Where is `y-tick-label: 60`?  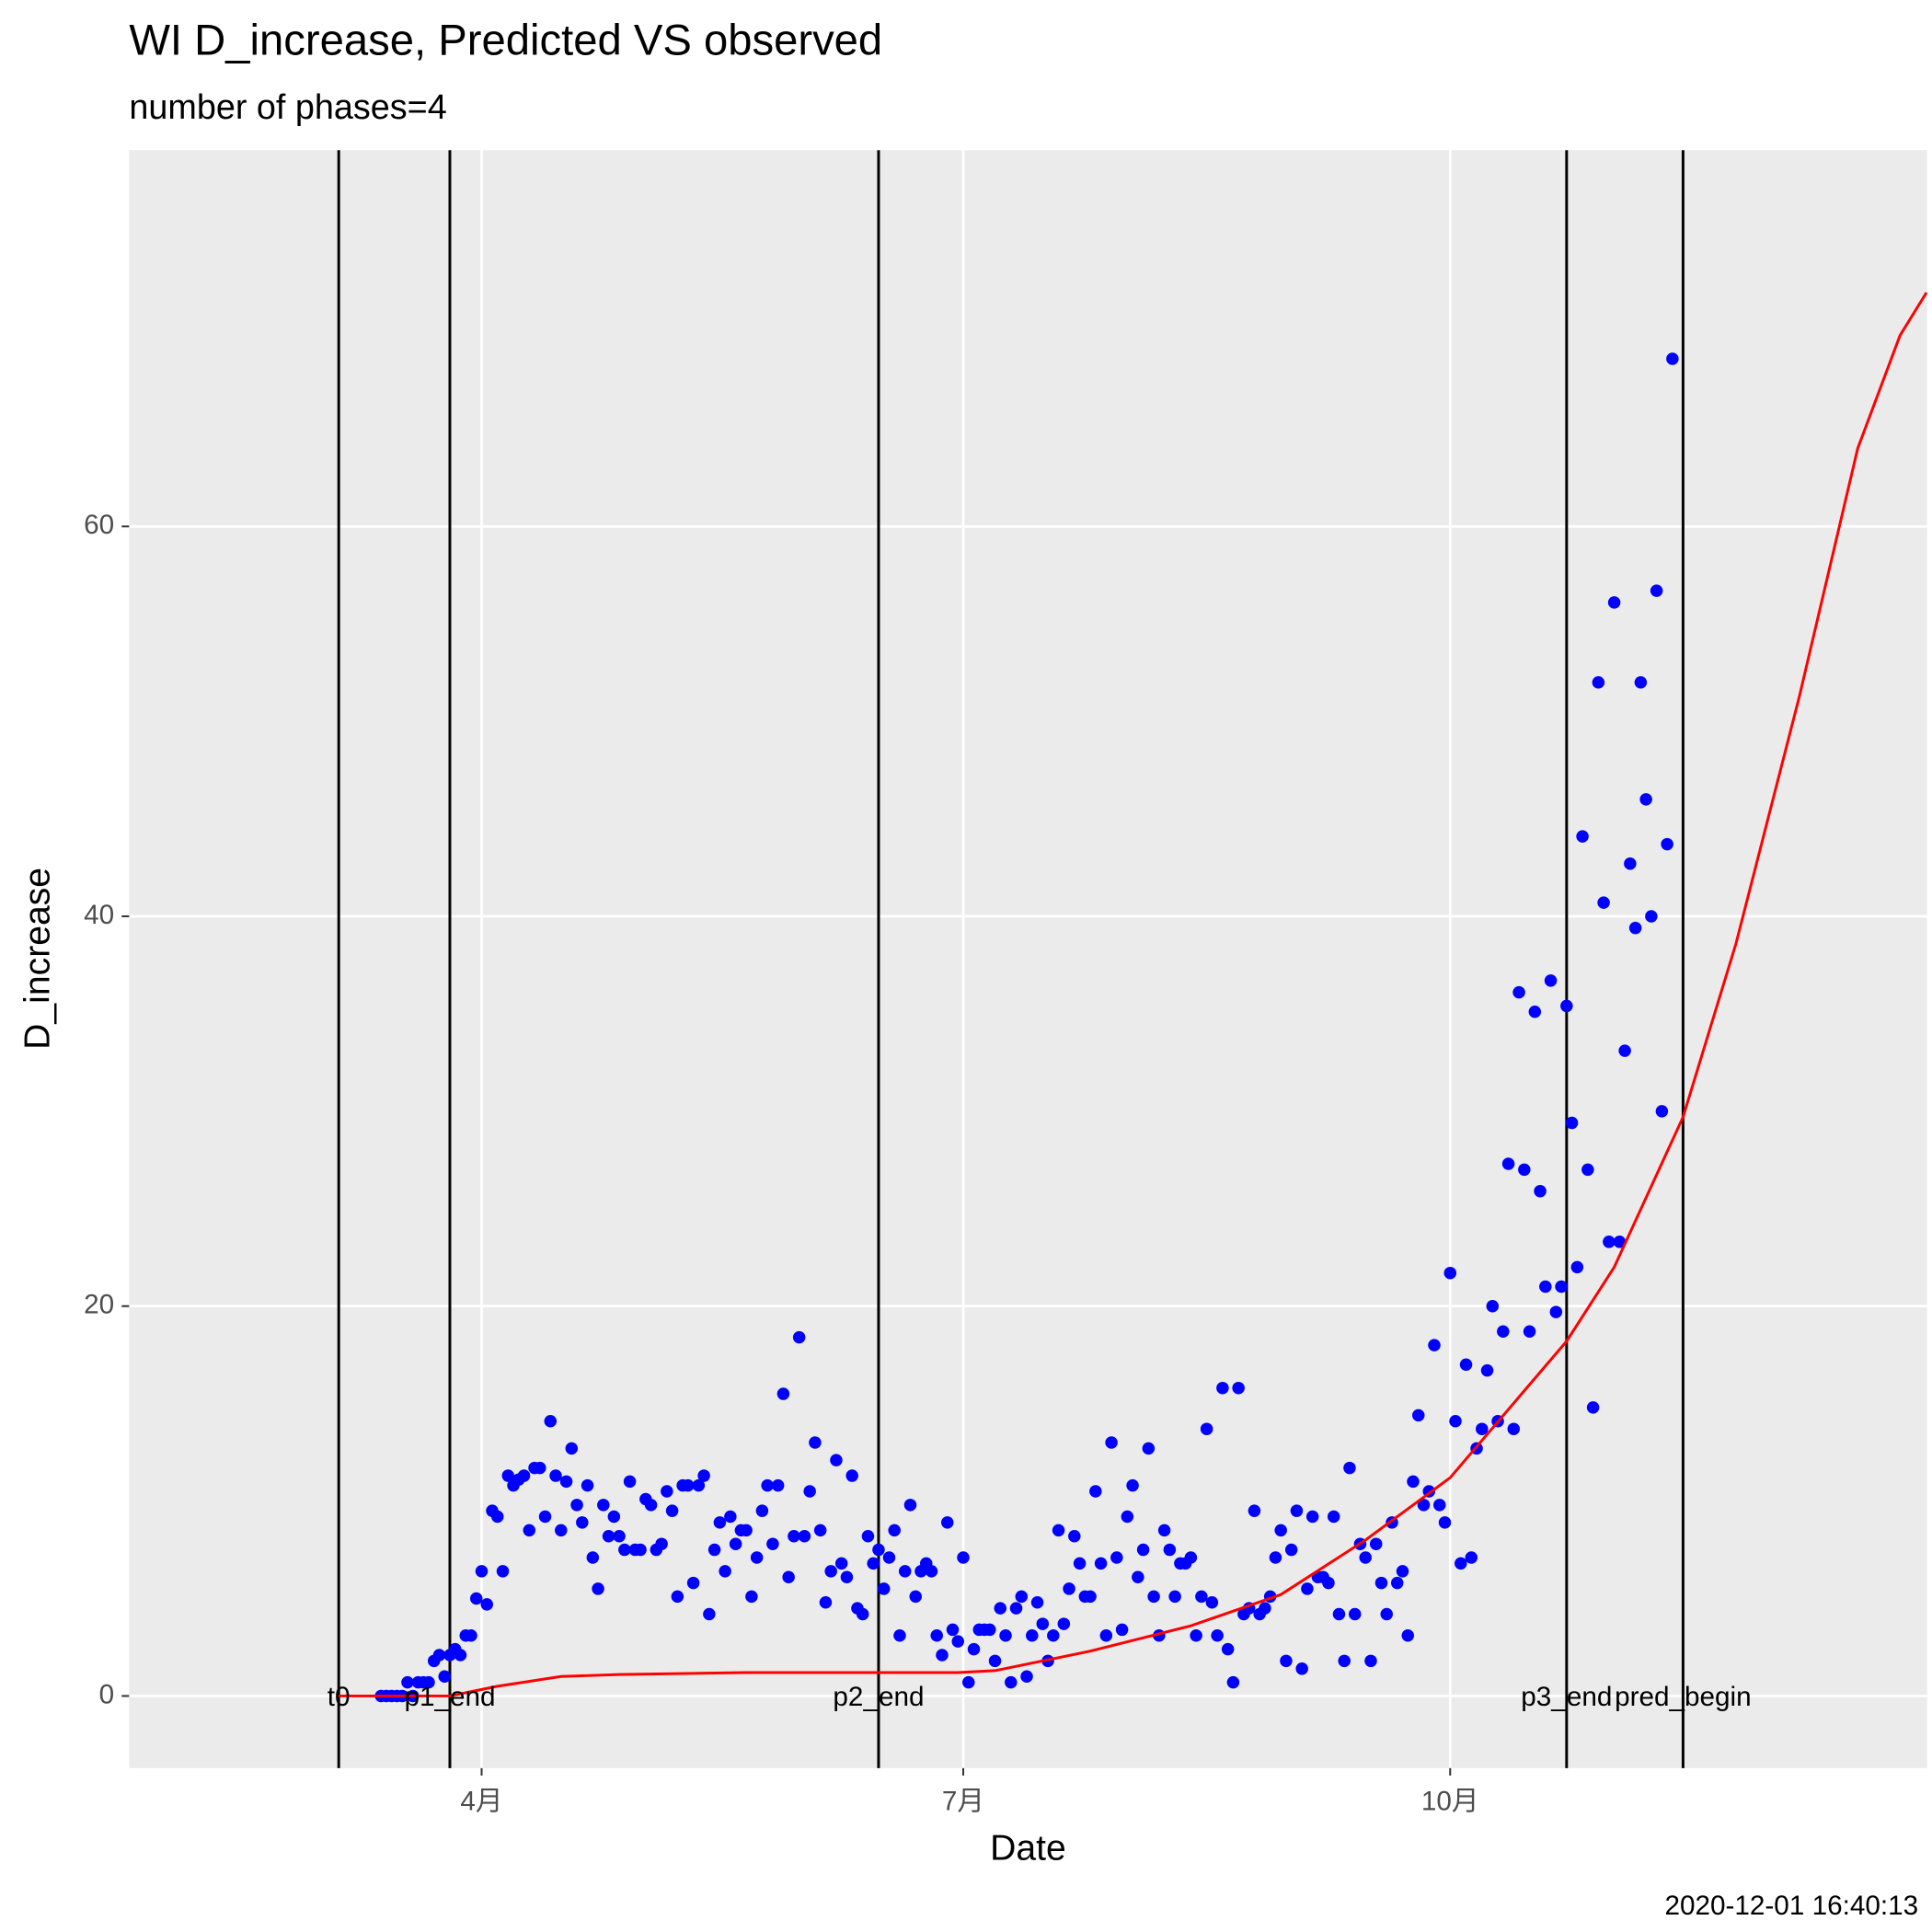
y-tick-label: 60 is located at coordinates (99, 525).